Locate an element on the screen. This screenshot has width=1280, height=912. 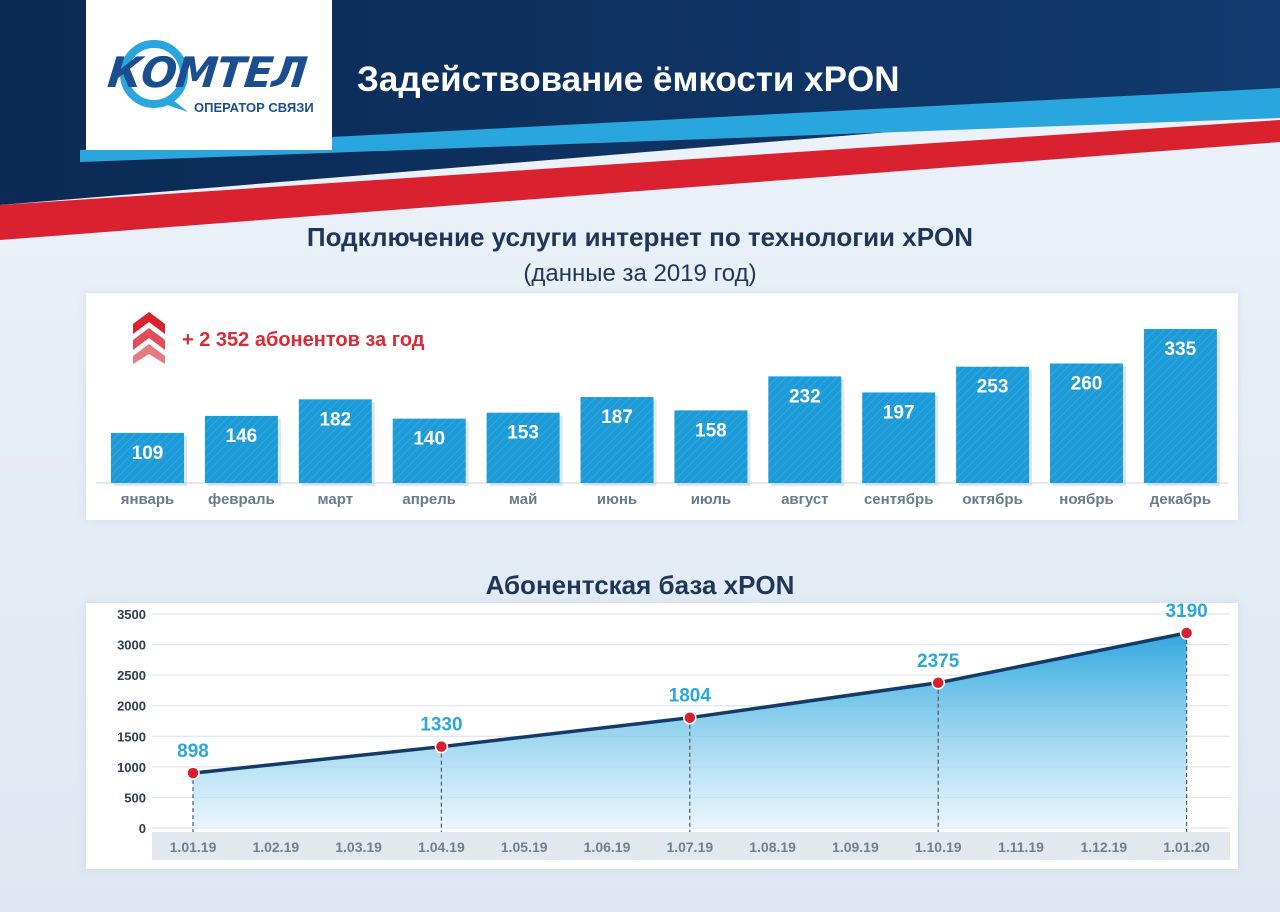
x-tick-label: 1.01.20 is located at coordinates (1186, 847).